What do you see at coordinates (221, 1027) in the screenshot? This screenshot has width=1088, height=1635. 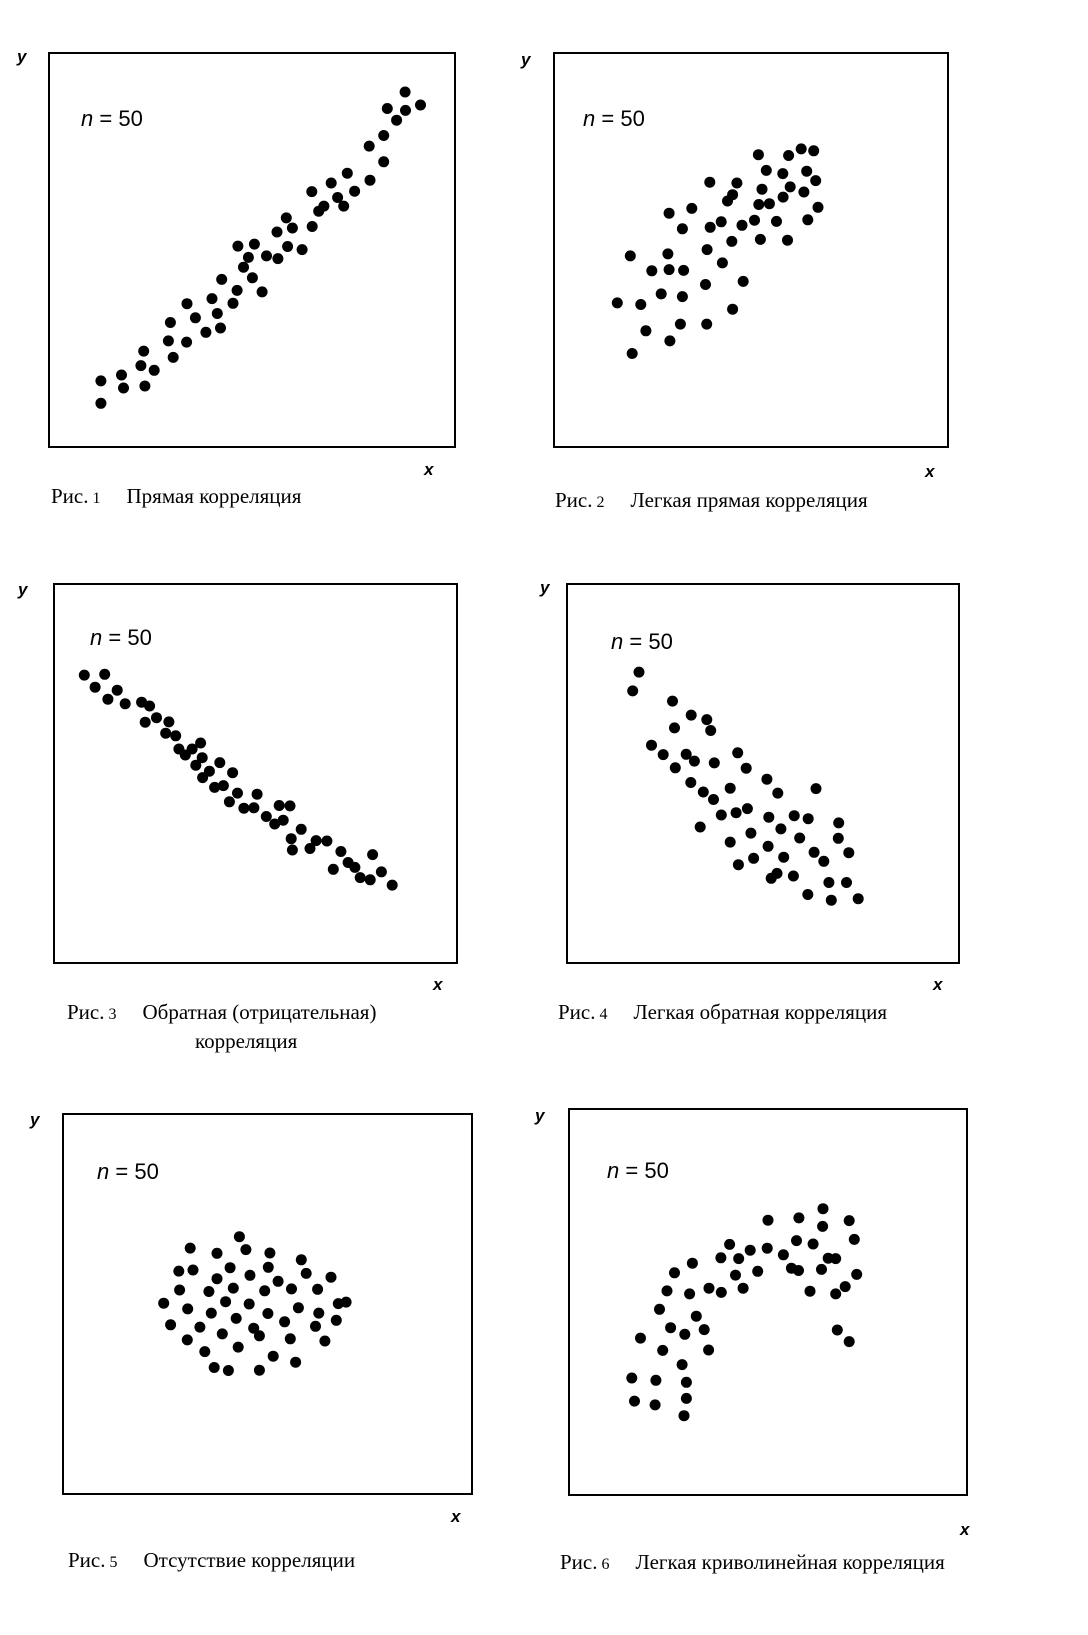 I see `caption-3: Рис. 3 Обратная (отрицательная) корреляция` at bounding box center [221, 1027].